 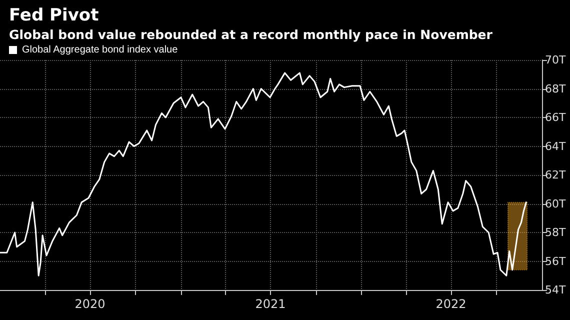 What do you see at coordinates (90, 304) in the screenshot?
I see `x-tick-label: 2020` at bounding box center [90, 304].